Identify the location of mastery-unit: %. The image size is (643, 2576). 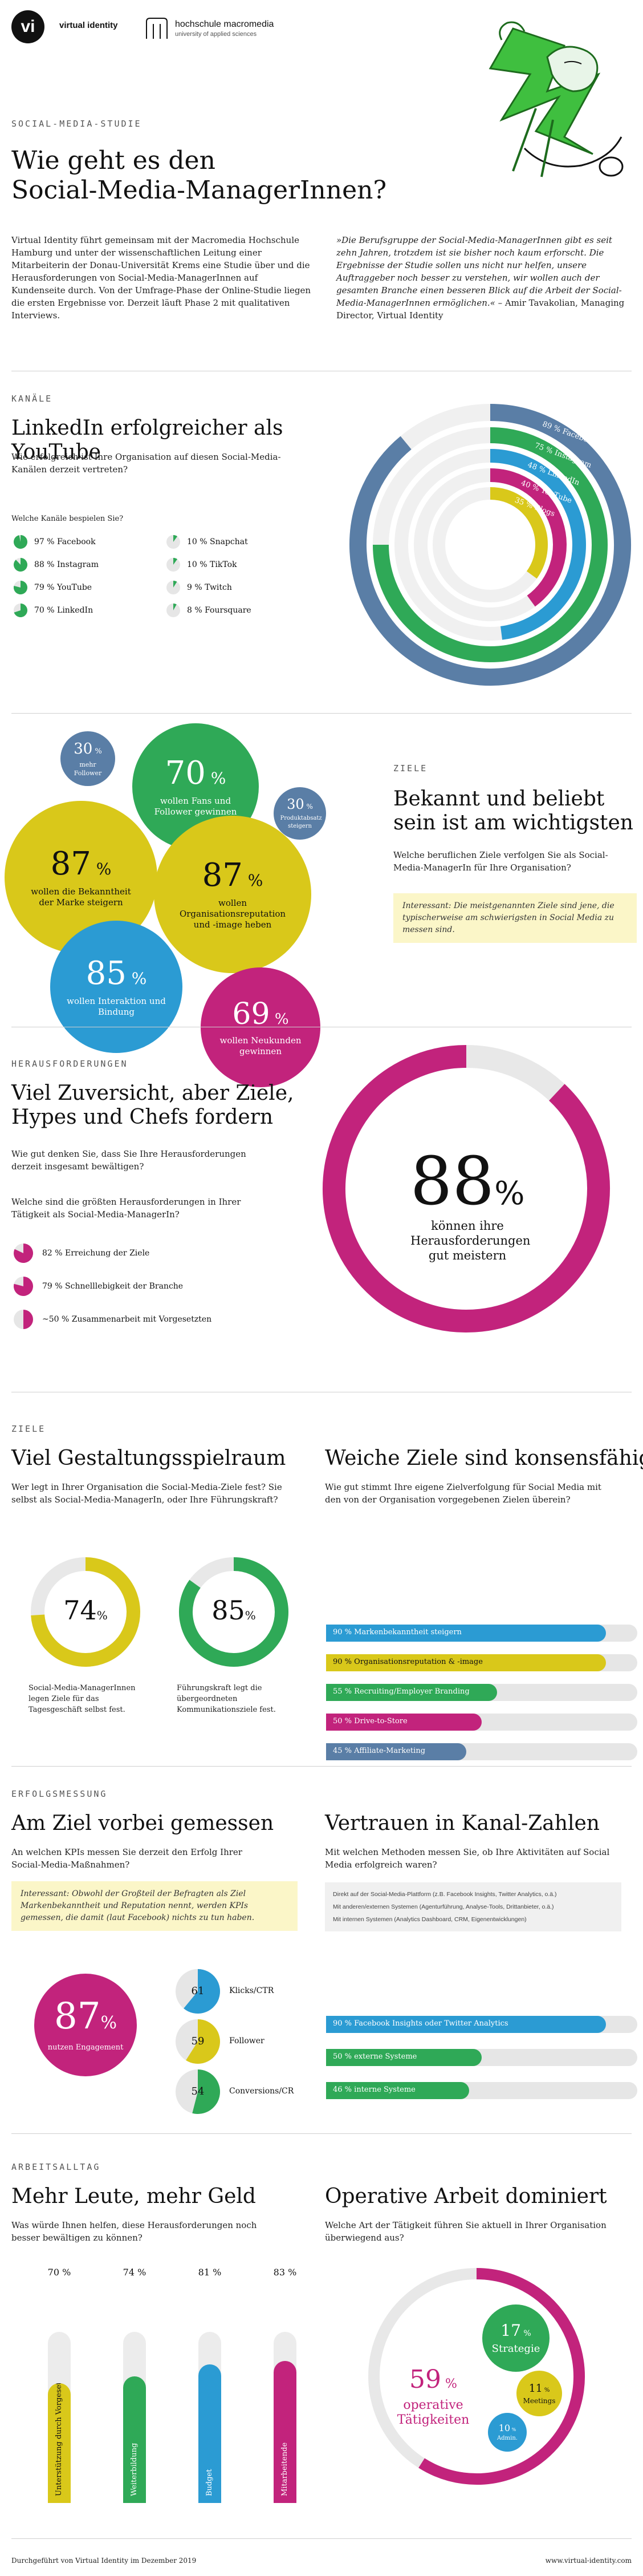
(509, 1193).